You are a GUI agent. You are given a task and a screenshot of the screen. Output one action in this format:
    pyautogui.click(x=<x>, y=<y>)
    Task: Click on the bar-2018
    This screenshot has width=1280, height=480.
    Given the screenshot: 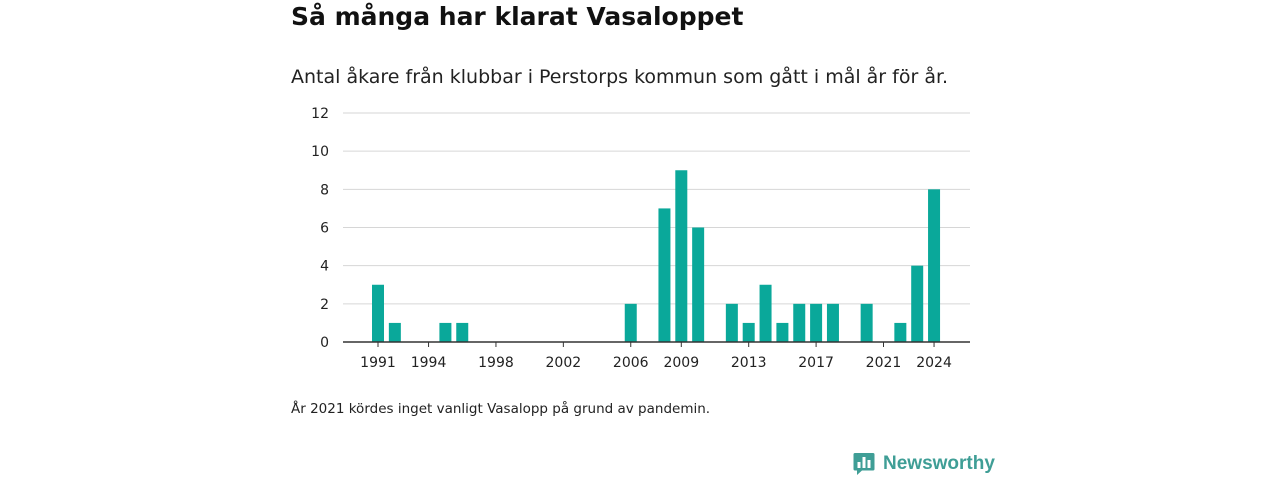 What is the action you would take?
    pyautogui.click(x=832, y=322)
    